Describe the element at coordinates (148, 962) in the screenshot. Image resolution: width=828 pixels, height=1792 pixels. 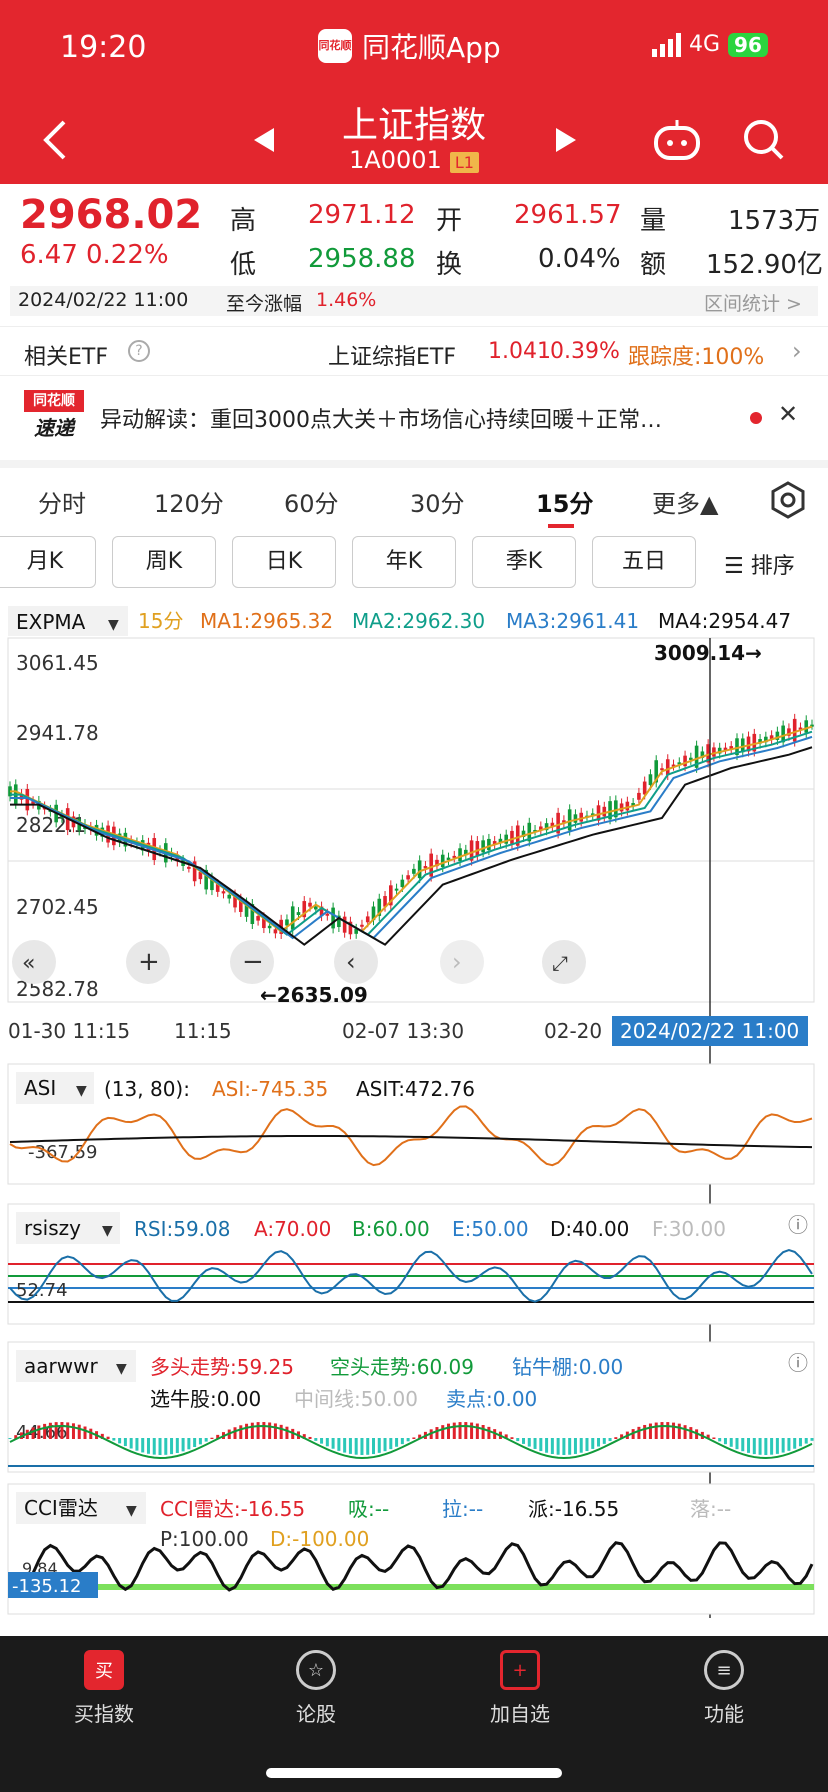
I see `zoom-in-button` at that location.